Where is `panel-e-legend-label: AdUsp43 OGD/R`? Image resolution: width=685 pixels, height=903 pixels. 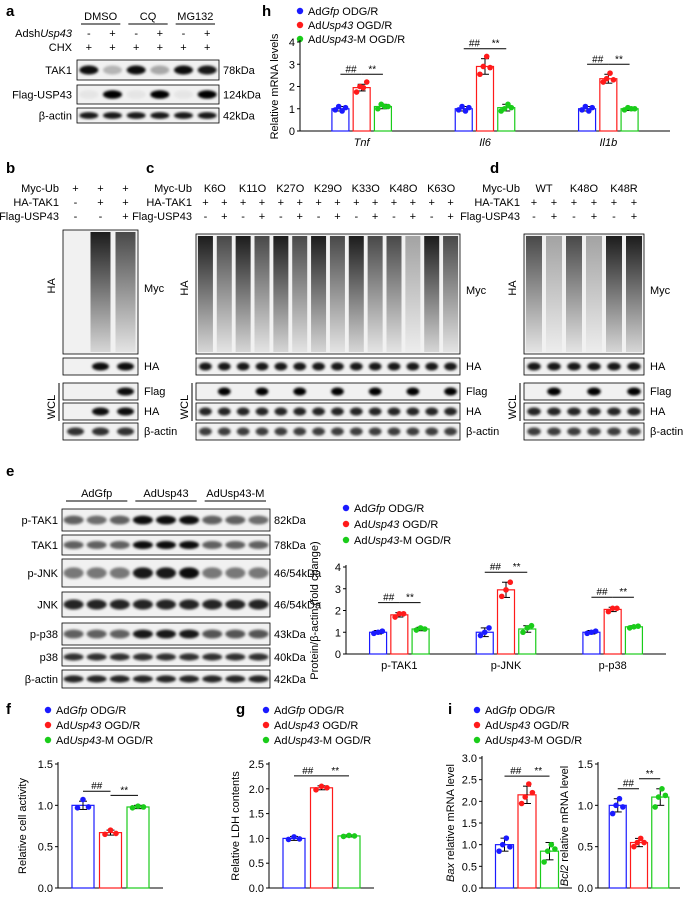 panel-e-legend-label: AdUsp43 OGD/R is located at coordinates (396, 525).